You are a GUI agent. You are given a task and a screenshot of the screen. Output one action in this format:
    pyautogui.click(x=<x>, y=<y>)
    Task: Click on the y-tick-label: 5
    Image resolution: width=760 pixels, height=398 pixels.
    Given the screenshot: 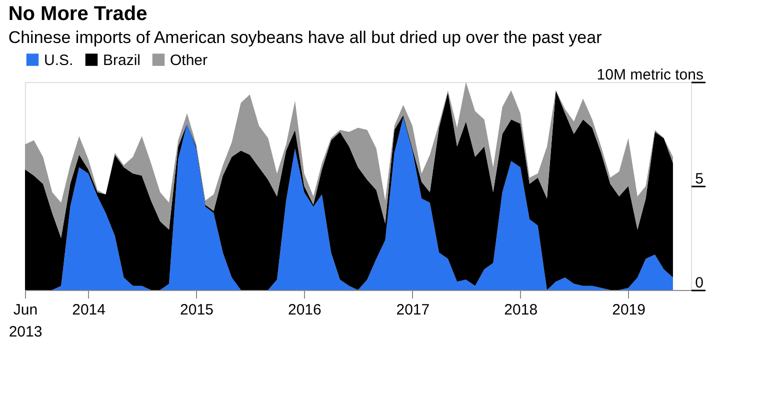 What is the action you would take?
    pyautogui.click(x=699, y=179)
    